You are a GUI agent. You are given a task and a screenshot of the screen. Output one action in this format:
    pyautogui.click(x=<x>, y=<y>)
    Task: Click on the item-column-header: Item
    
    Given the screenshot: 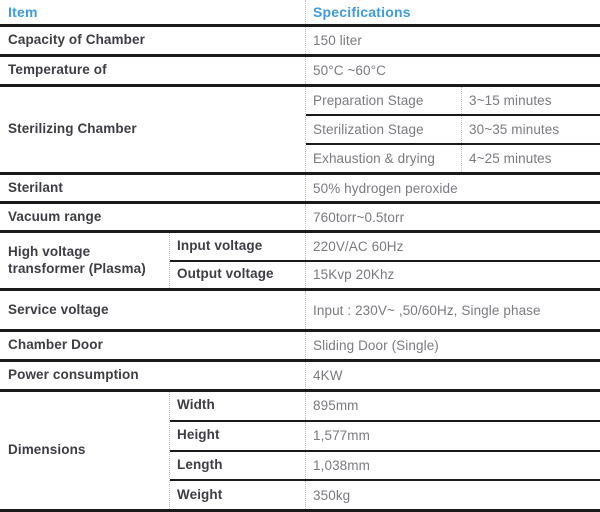 What is the action you would take?
    pyautogui.click(x=23, y=12)
    